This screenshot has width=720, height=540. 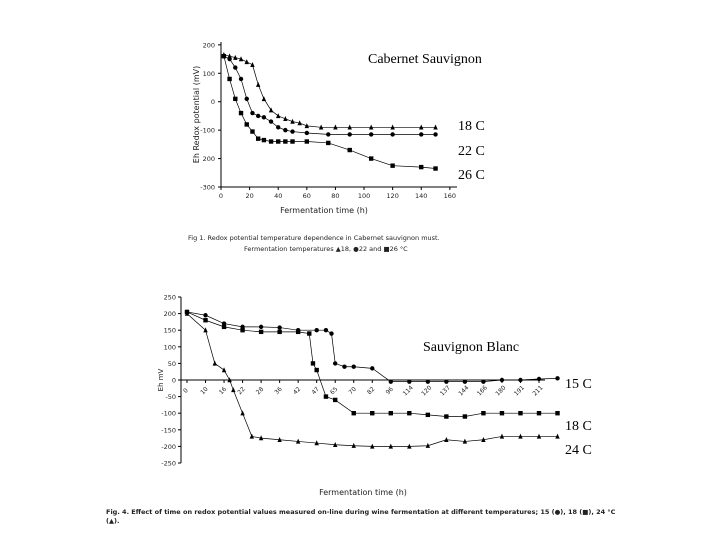 What do you see at coordinates (426, 390) in the screenshot?
I see `chart2-x-tick-label: 120` at bounding box center [426, 390].